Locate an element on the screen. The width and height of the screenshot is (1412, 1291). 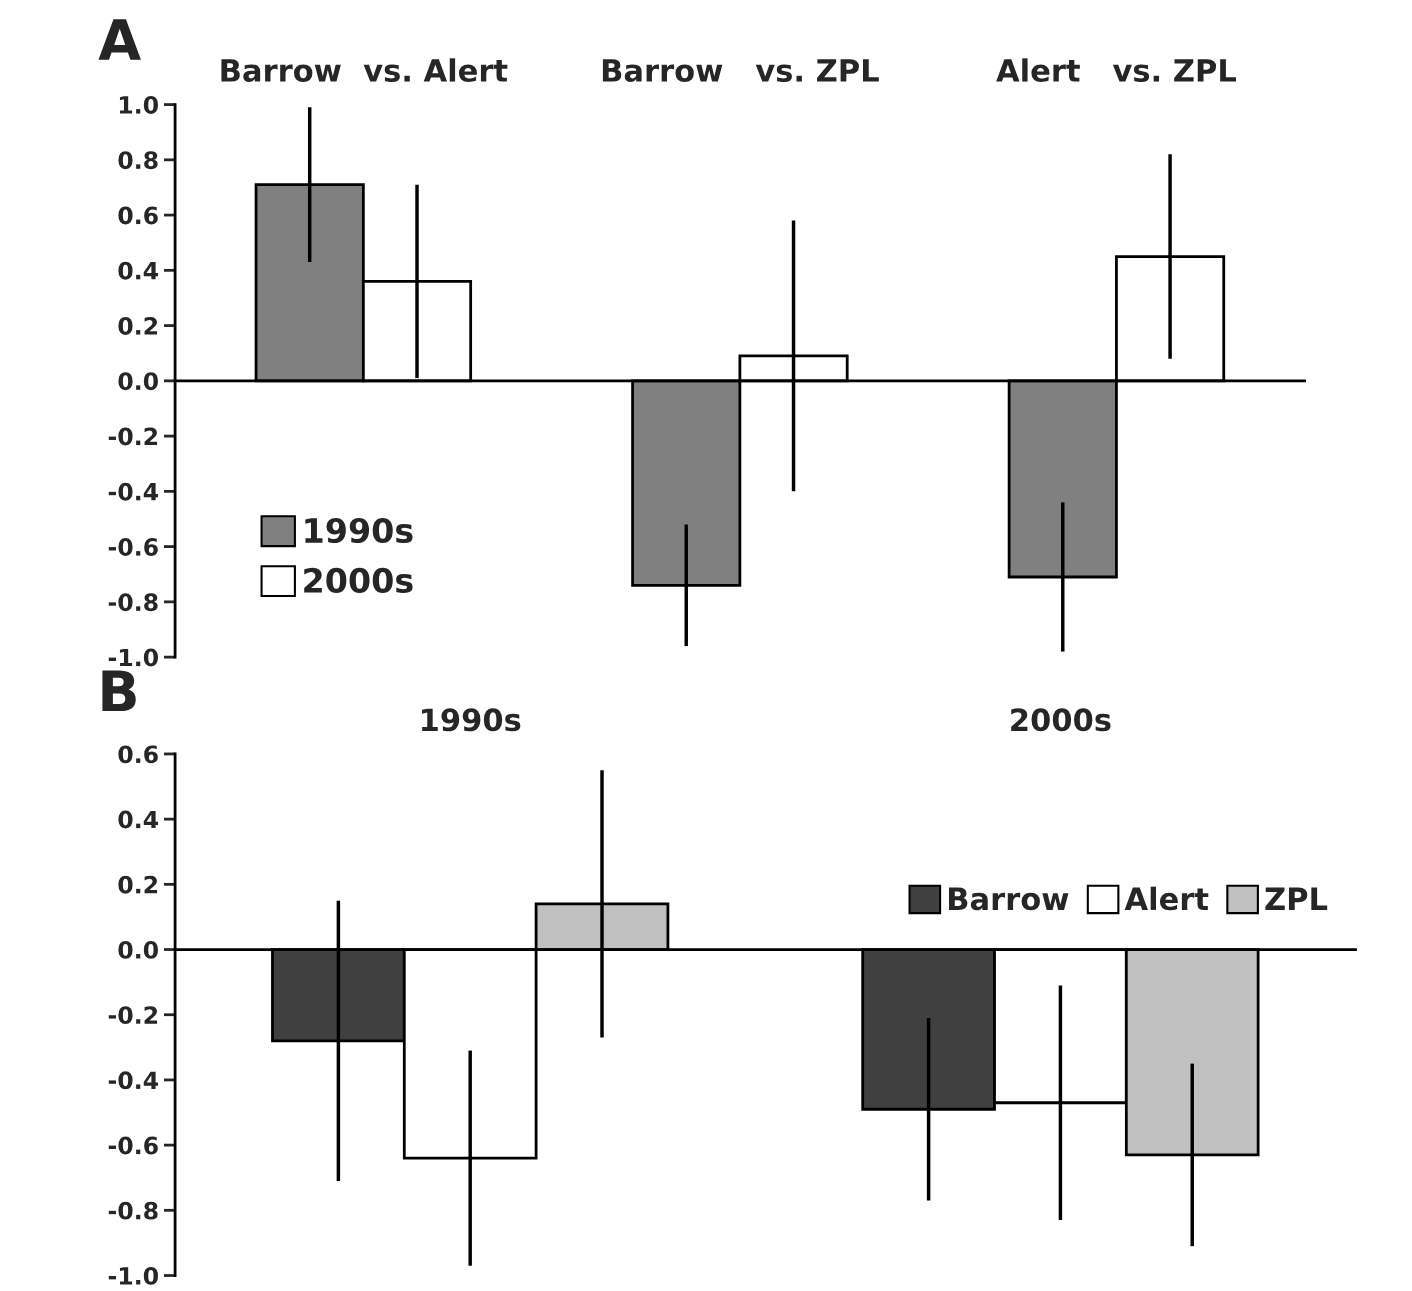
y-tick-label: 0.8 is located at coordinates (138, 160).